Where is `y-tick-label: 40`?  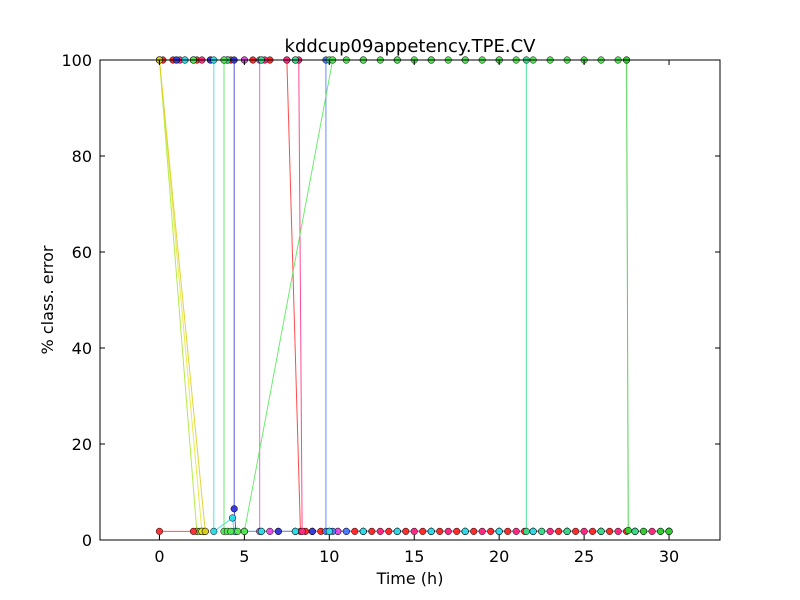
y-tick-label: 40 is located at coordinates (82, 348).